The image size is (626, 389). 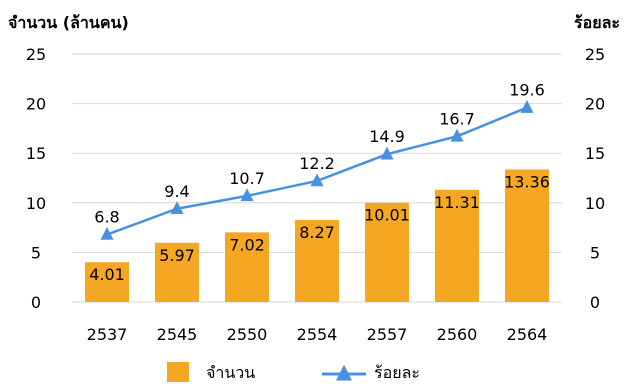 What do you see at coordinates (457, 334) in the screenshot?
I see `x-tick-label: 2560` at bounding box center [457, 334].